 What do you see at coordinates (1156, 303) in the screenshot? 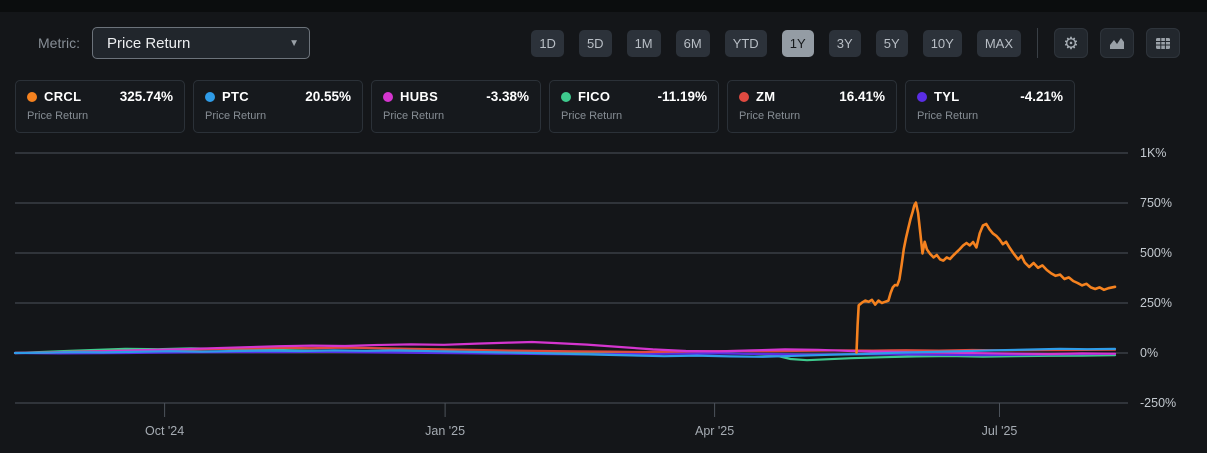
I see `y-axis-label: 250%` at bounding box center [1156, 303].